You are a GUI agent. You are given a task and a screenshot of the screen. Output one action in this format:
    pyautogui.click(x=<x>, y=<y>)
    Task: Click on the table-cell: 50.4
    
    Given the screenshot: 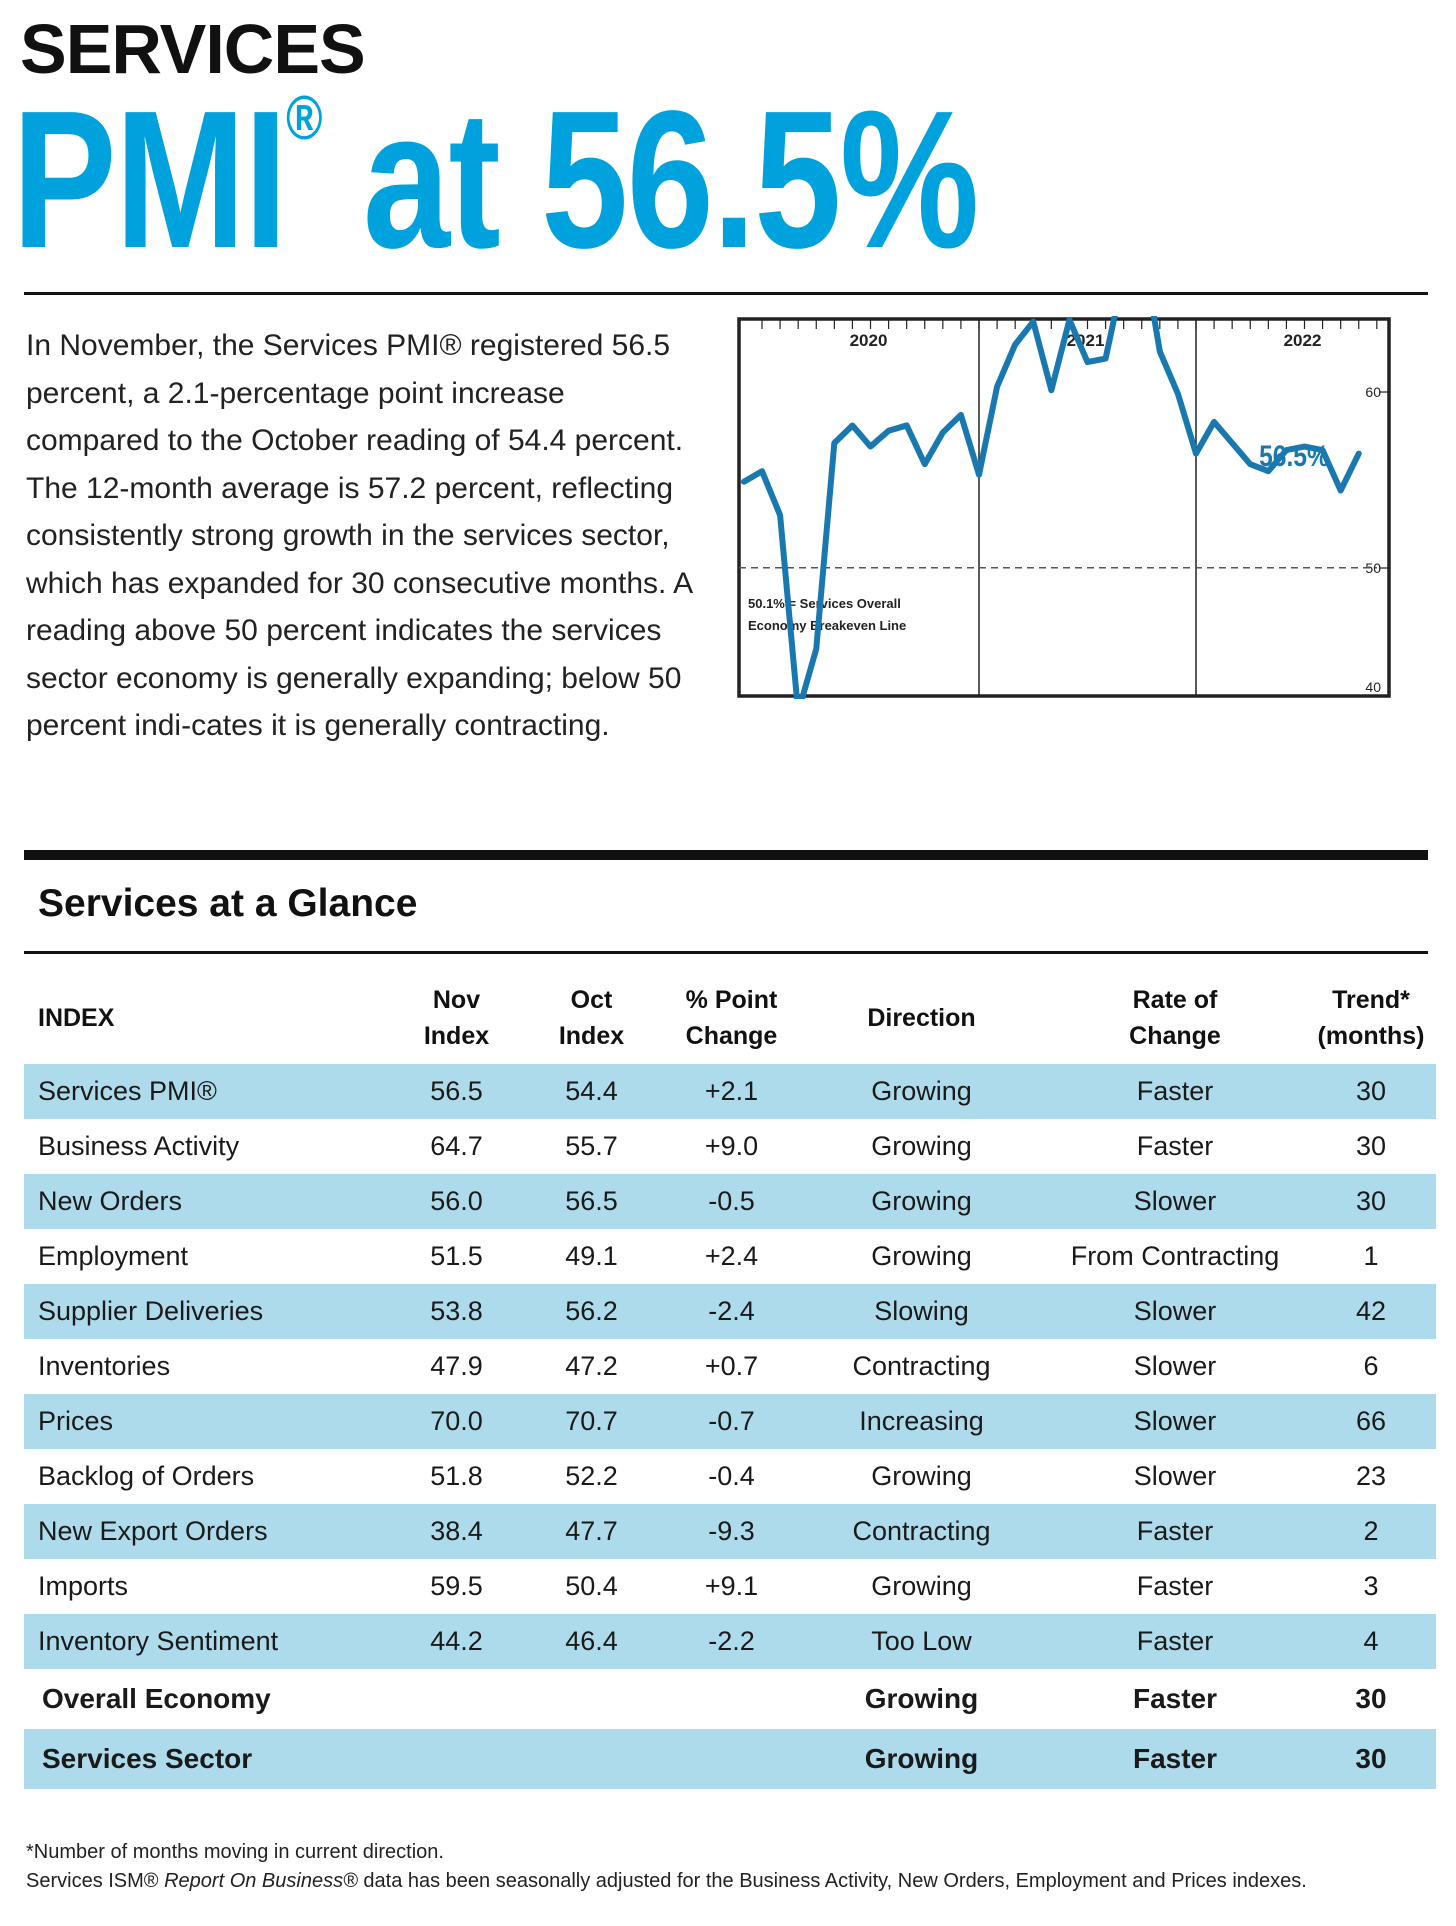 What is the action you would take?
    pyautogui.click(x=591, y=1586)
    